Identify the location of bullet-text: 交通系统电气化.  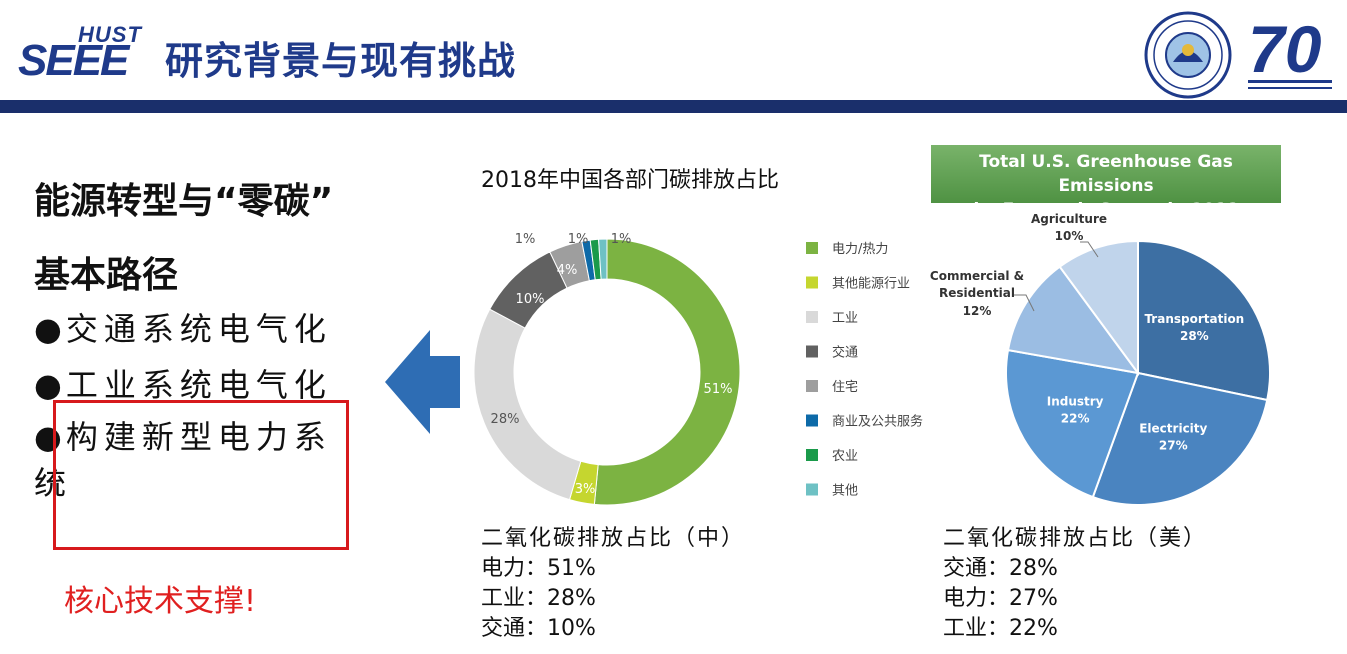
(198, 329).